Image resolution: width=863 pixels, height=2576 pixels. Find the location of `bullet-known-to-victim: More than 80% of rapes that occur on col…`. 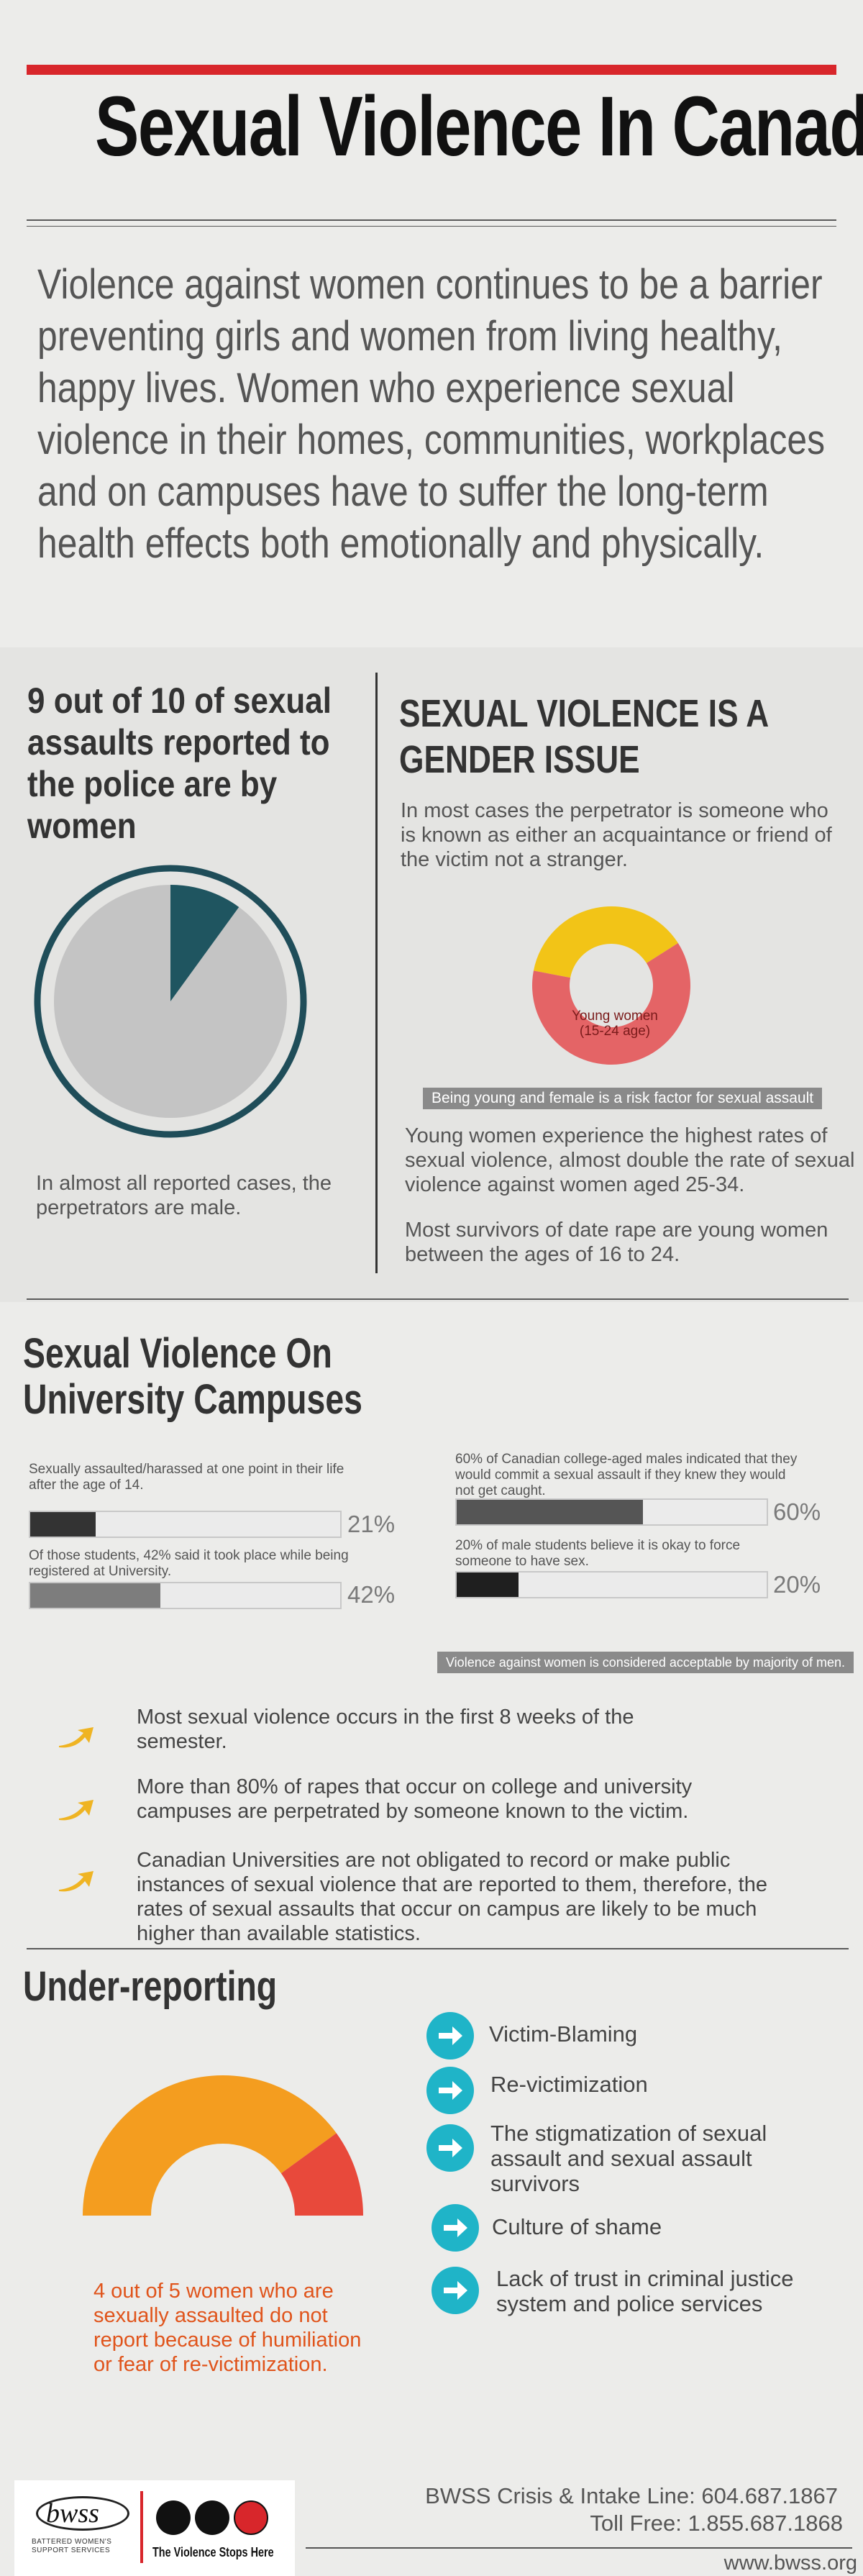

bullet-known-to-victim: More than 80% of rapes that occur on col… is located at coordinates (415, 1799).